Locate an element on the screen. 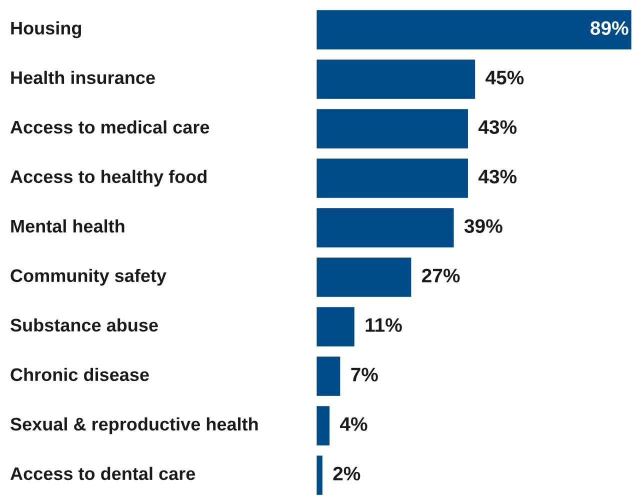 The width and height of the screenshot is (634, 500). data-label: 7% is located at coordinates (364, 375).